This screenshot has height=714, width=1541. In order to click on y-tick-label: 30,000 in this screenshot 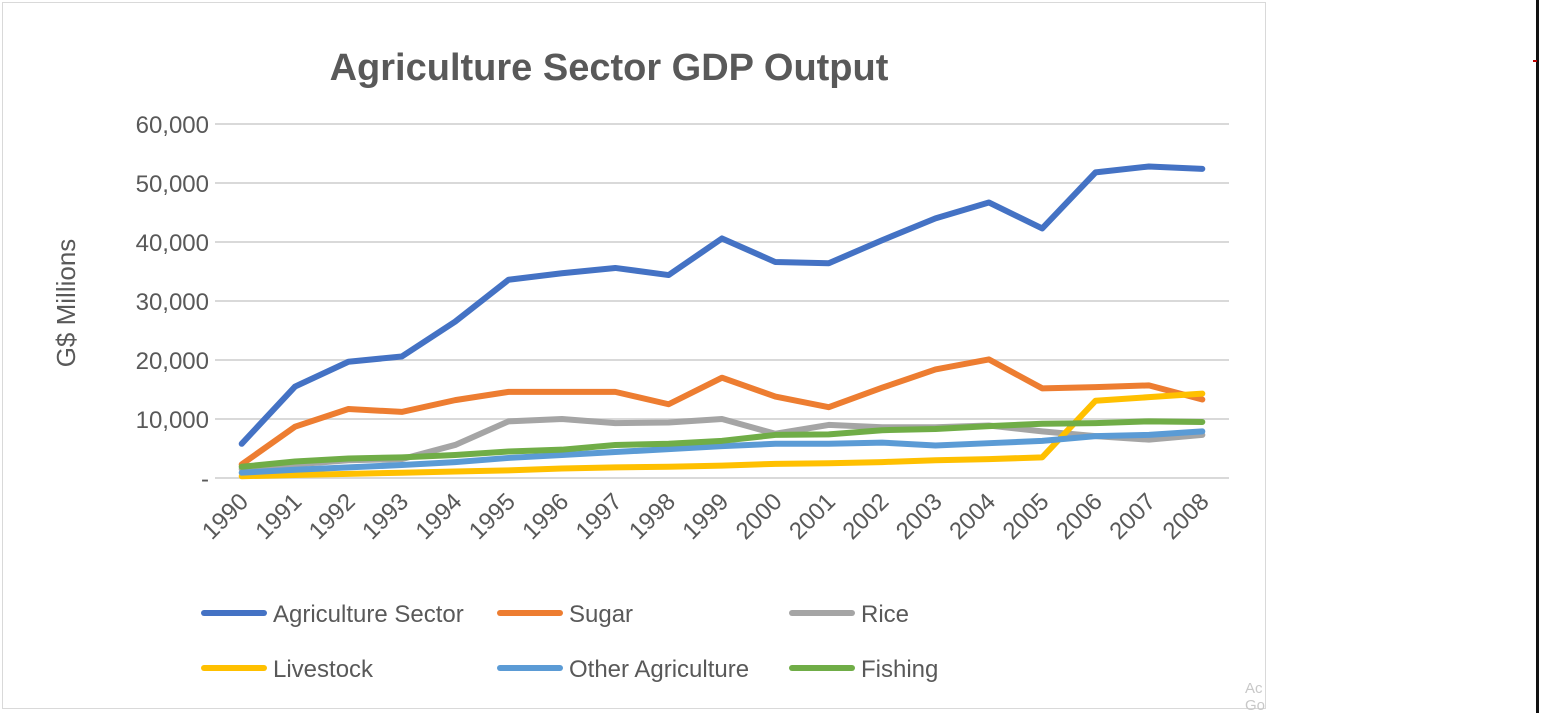, I will do `click(172, 302)`.